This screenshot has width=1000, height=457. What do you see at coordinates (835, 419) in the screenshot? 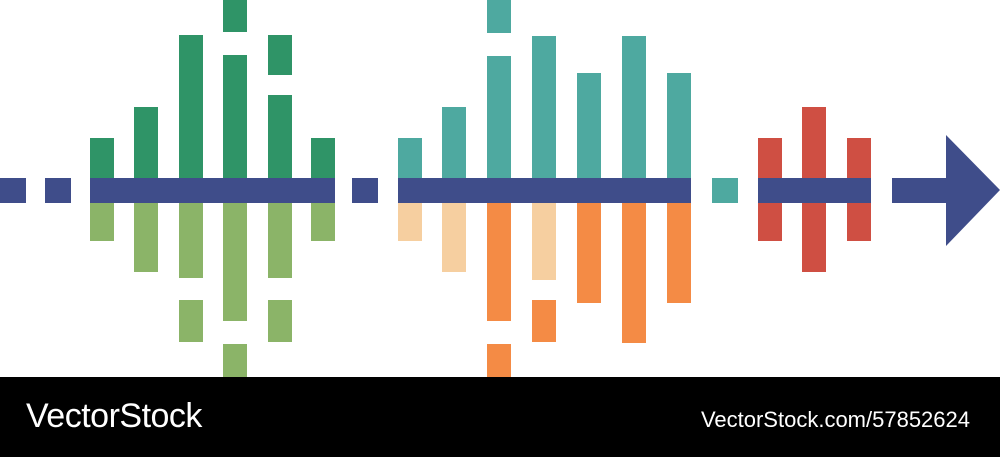
I see `image-id-text: VectorStock.com/57852624` at bounding box center [835, 419].